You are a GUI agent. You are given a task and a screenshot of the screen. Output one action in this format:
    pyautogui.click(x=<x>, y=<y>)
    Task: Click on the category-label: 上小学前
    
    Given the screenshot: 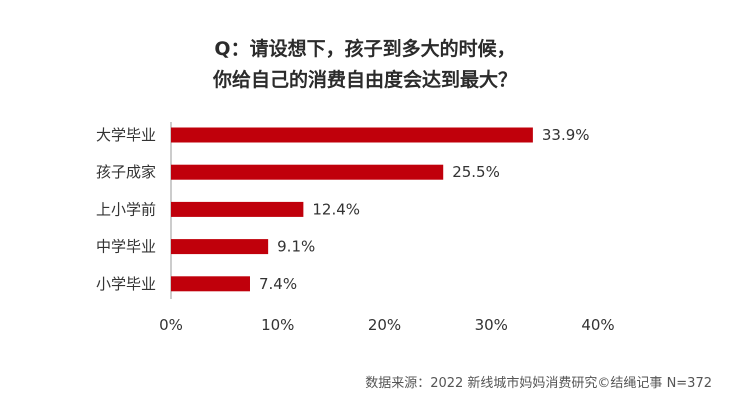 What is the action you would take?
    pyautogui.click(x=126, y=209)
    